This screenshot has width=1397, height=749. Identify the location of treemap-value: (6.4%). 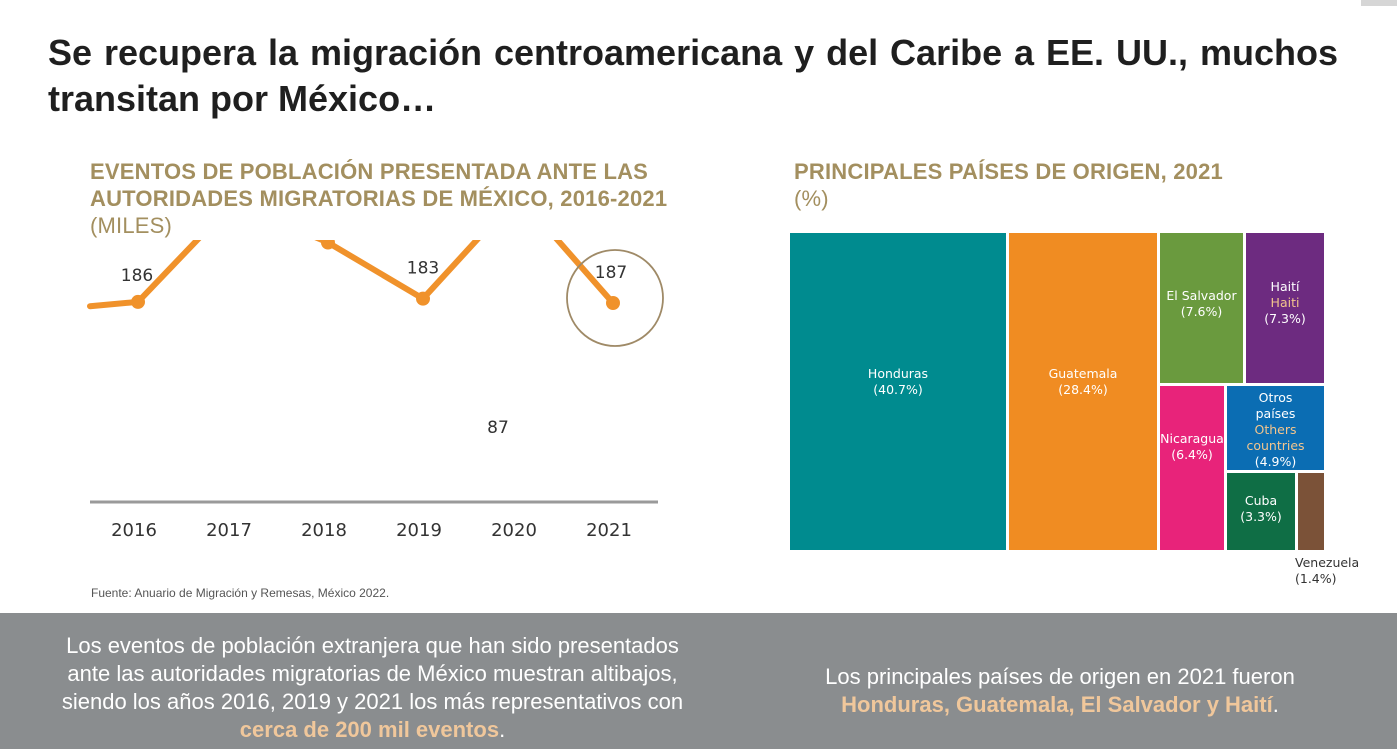
(1192, 454).